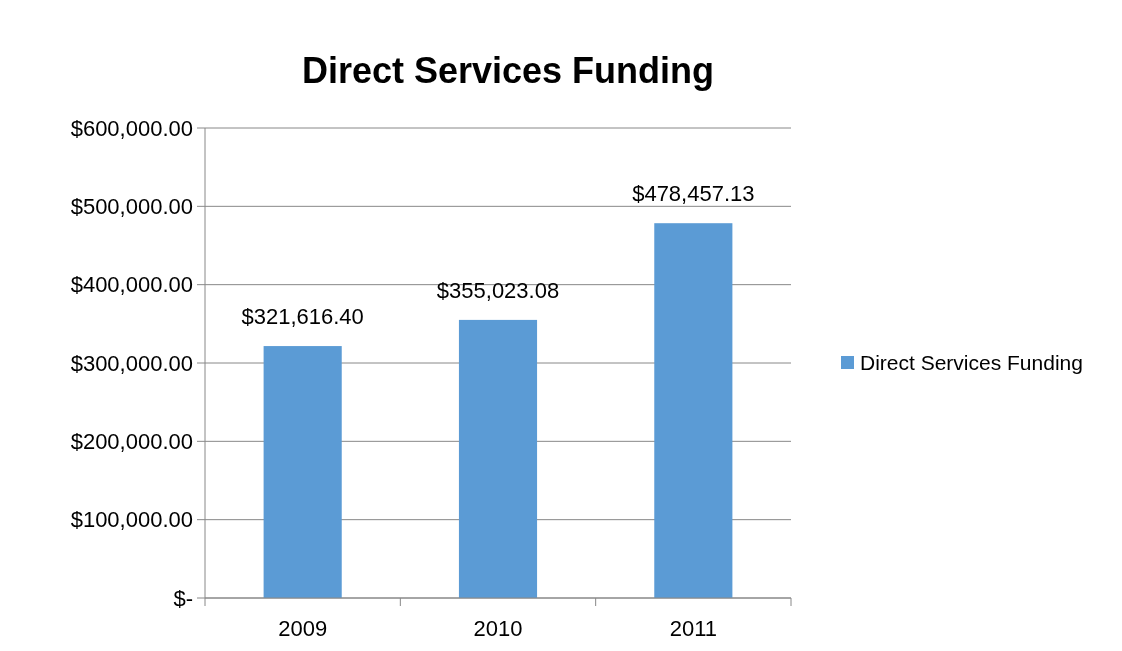 Image resolution: width=1122 pixels, height=651 pixels. I want to click on y-tick-label: $500,000.00, so click(131, 207).